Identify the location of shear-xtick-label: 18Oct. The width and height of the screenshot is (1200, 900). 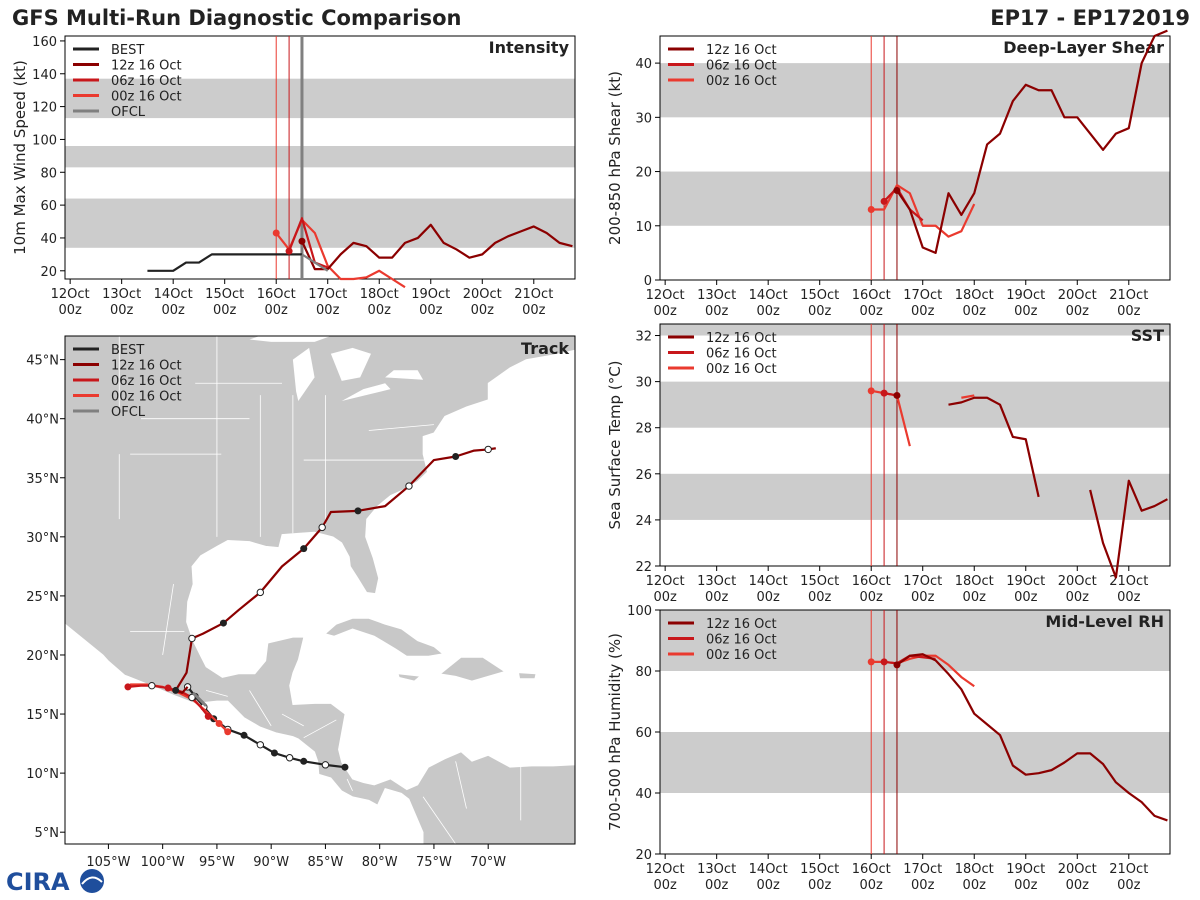
(974, 295).